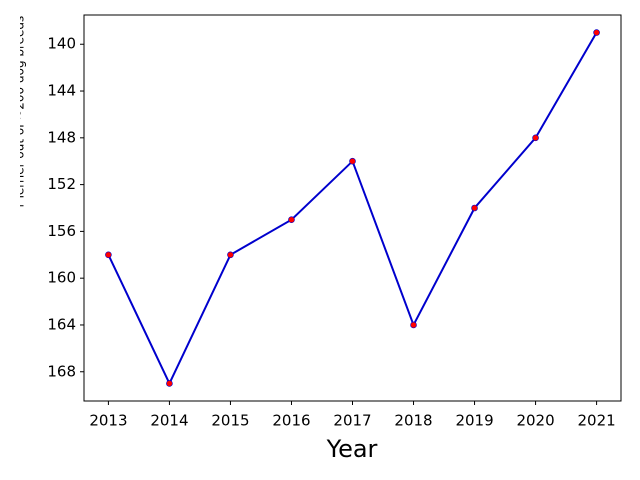  Describe the element at coordinates (108, 421) in the screenshot. I see `x-tick-label: 2013` at that location.